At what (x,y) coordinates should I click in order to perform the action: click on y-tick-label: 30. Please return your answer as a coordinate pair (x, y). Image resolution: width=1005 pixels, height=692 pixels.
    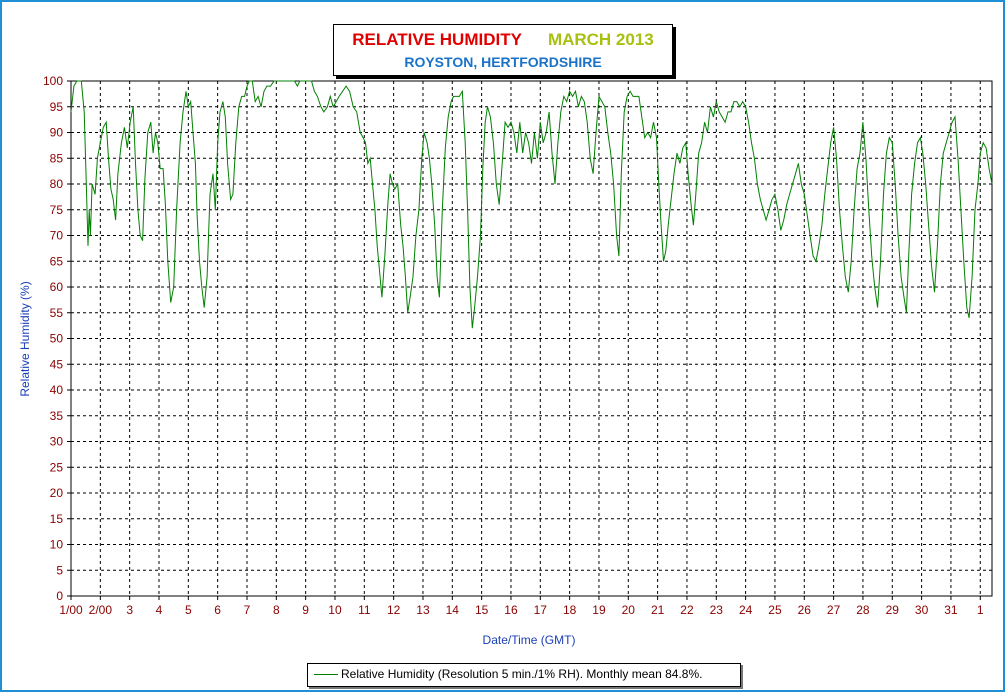
    Looking at the image, I should click on (57, 442).